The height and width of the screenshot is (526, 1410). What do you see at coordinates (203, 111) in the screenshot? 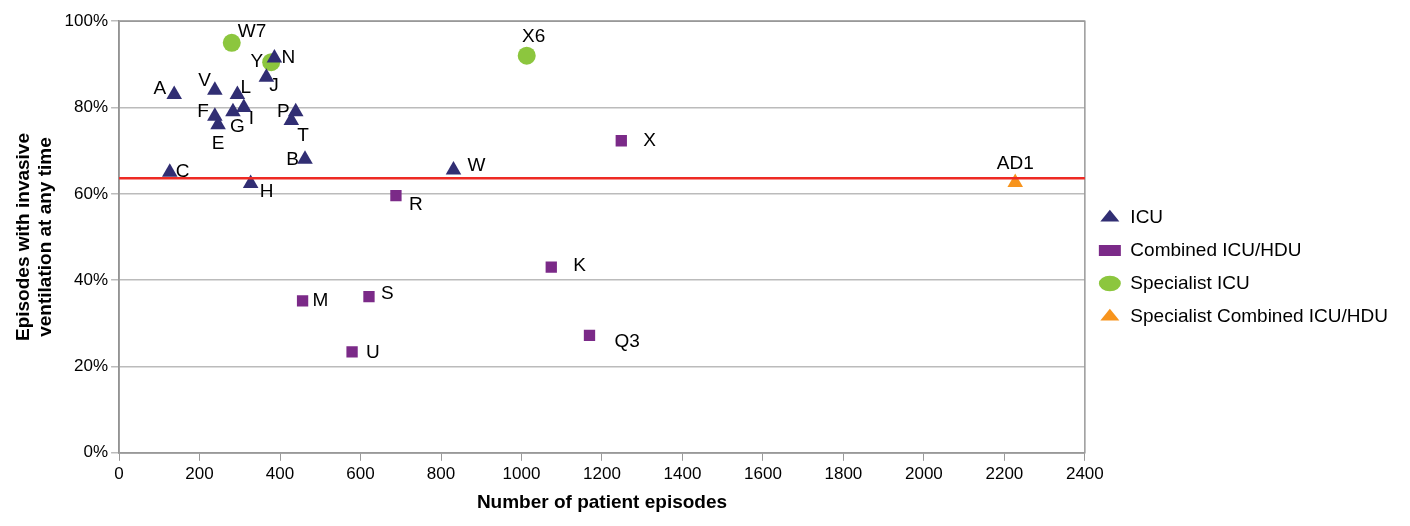
I see `annotation: F` at bounding box center [203, 111].